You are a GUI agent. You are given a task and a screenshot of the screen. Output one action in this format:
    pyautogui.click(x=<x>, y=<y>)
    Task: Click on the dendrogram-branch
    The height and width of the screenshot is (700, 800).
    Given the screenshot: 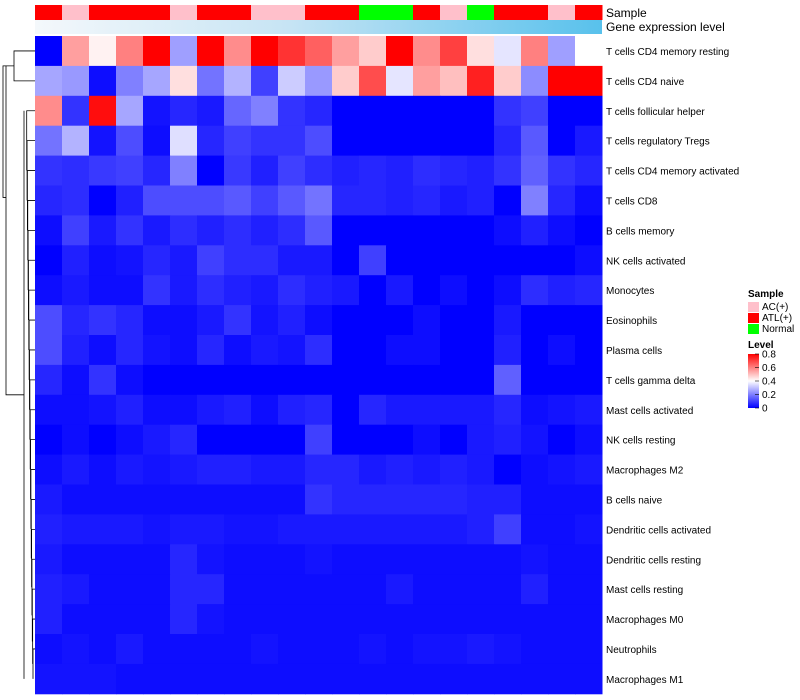 What is the action you would take?
    pyautogui.click(x=30, y=140)
    